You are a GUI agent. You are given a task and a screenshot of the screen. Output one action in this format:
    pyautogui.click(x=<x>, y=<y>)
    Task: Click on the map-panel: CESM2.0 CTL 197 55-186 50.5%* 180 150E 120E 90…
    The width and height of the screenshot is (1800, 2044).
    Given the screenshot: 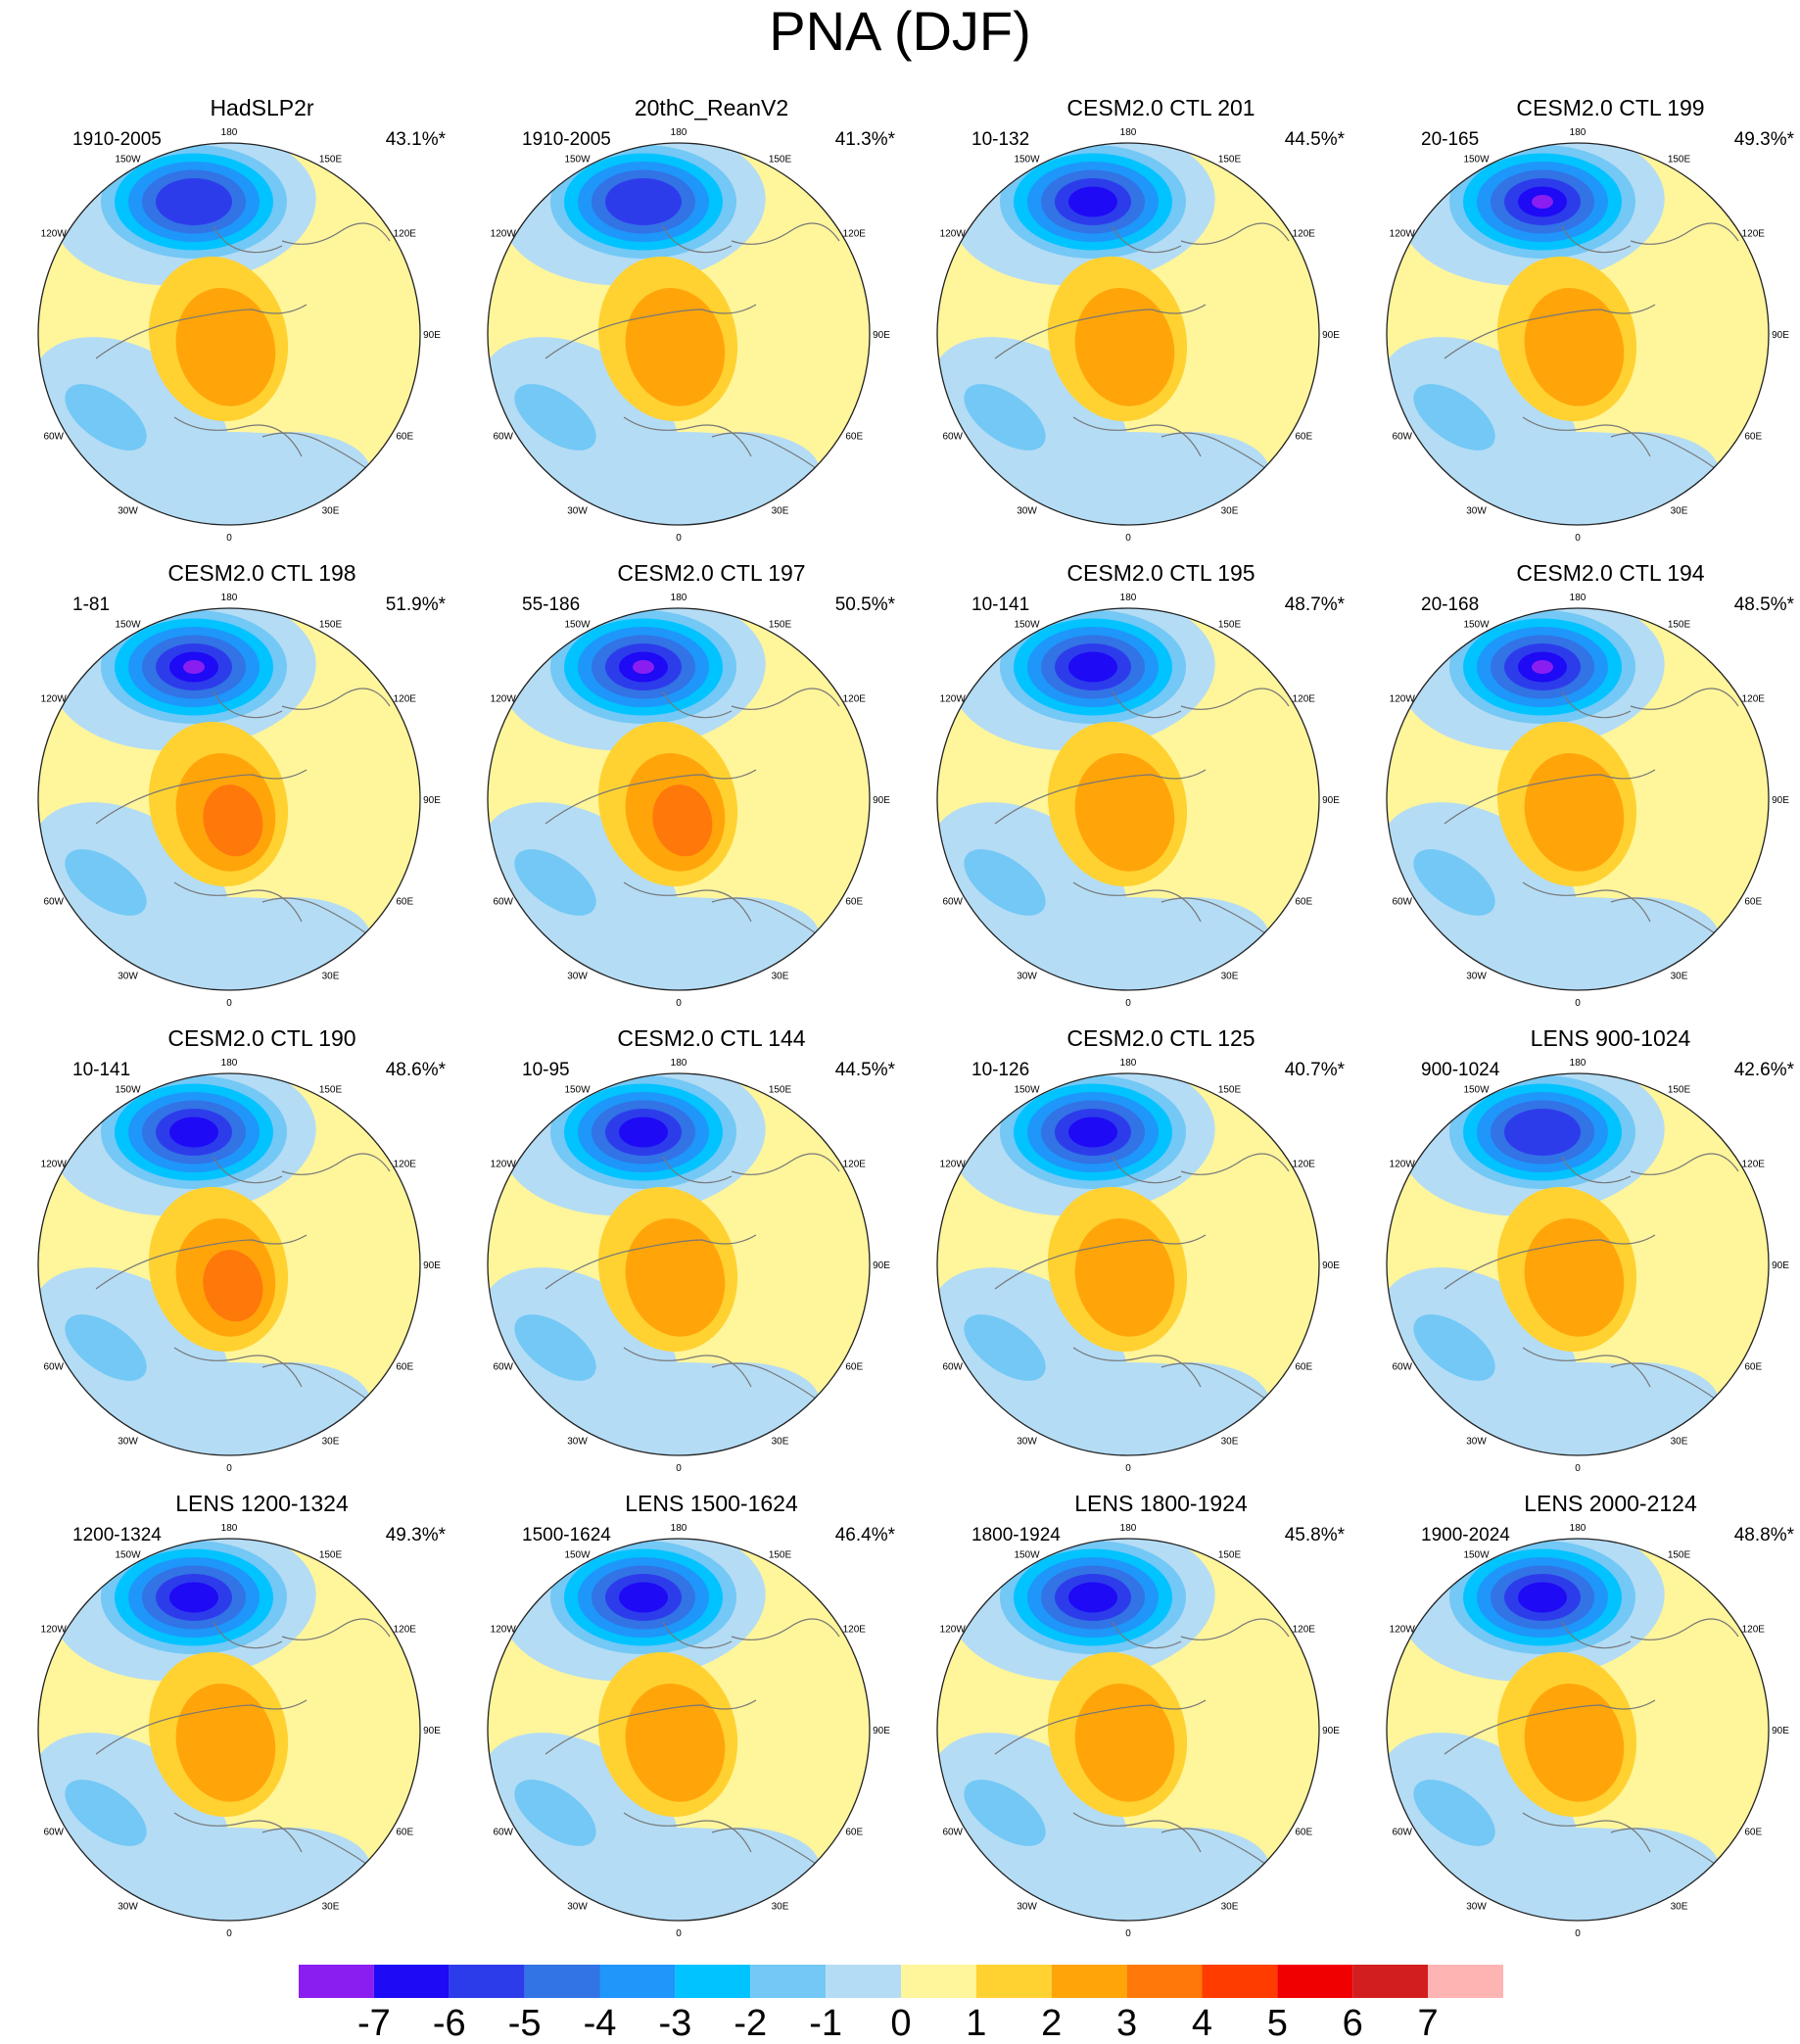 What is the action you would take?
    pyautogui.click(x=711, y=792)
    